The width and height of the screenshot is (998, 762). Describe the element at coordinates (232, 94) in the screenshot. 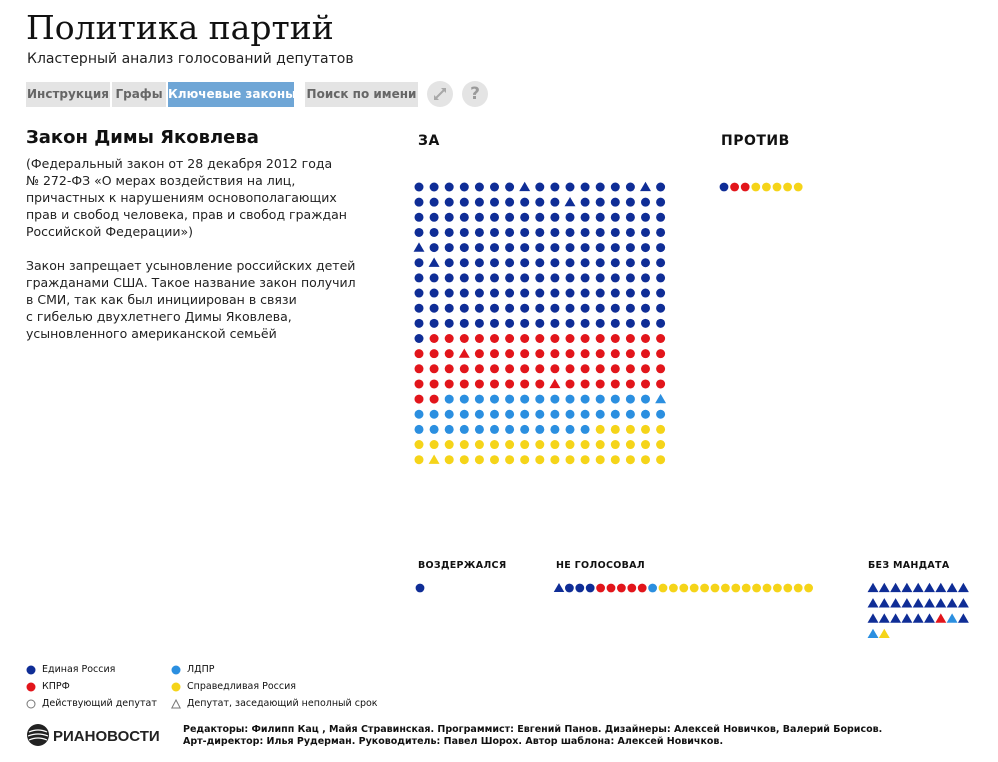

I see `tab-key-laws: Ключевые законы` at that location.